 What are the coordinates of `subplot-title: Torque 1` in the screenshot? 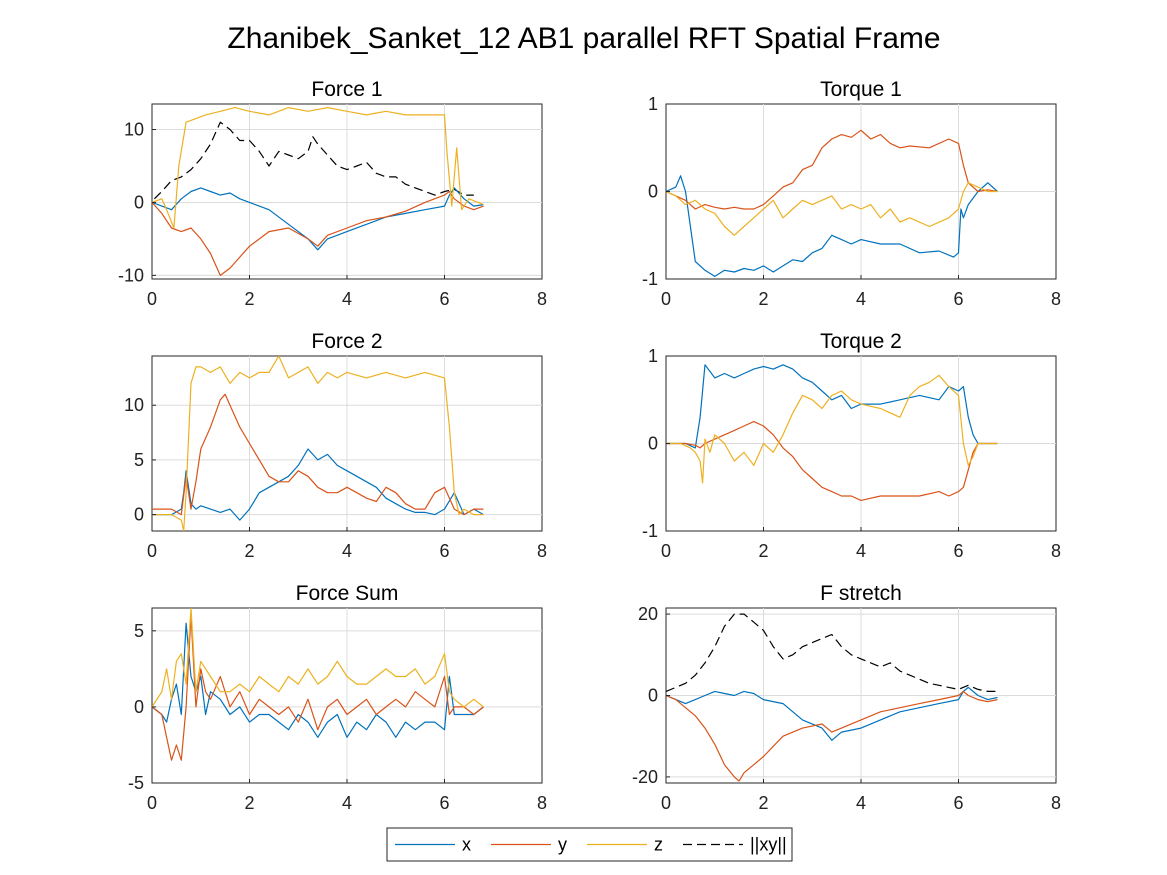 It's located at (861, 89).